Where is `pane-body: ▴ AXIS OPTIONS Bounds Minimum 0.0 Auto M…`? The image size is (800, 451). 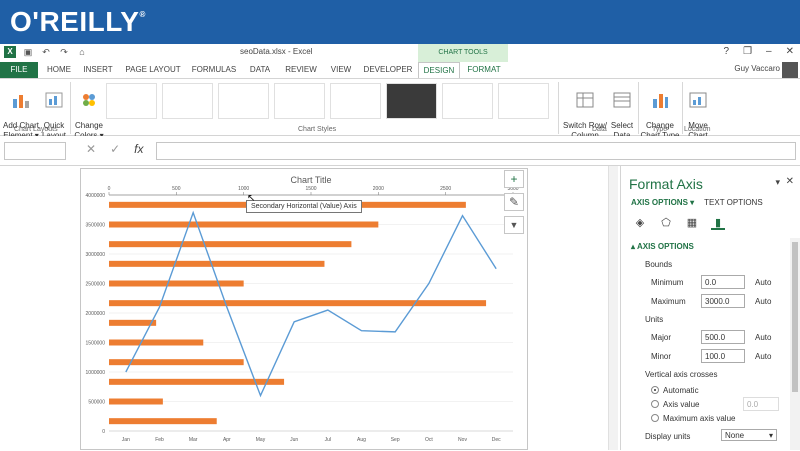
pane-body: ▴ AXIS OPTIONS Bounds Minimum 0.0 Auto M… is located at coordinates (703, 344).